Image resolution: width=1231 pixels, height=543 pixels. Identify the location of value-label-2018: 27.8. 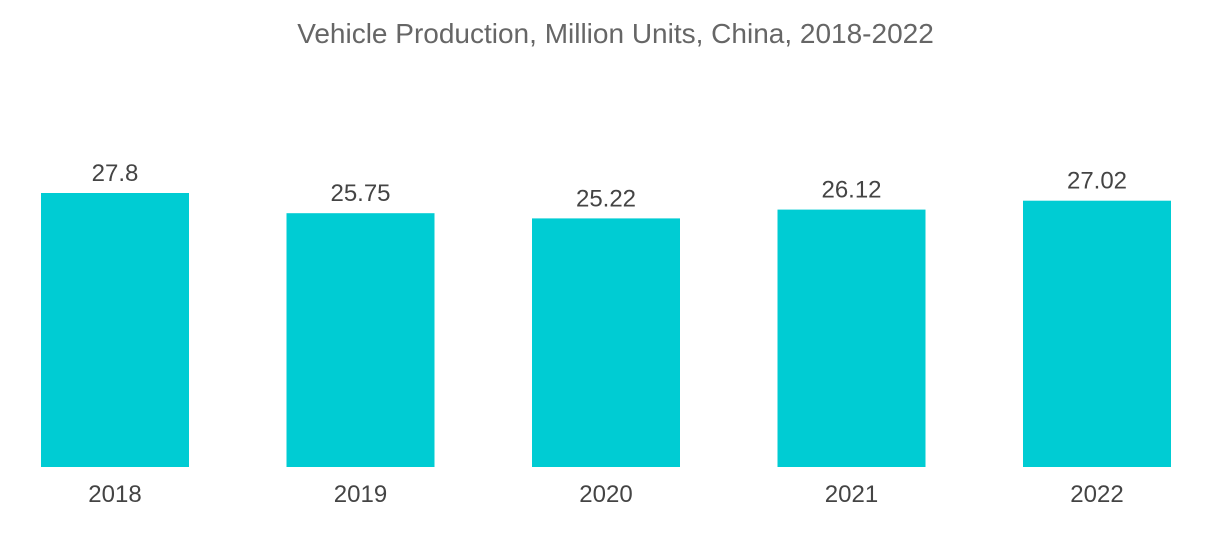
(115, 173).